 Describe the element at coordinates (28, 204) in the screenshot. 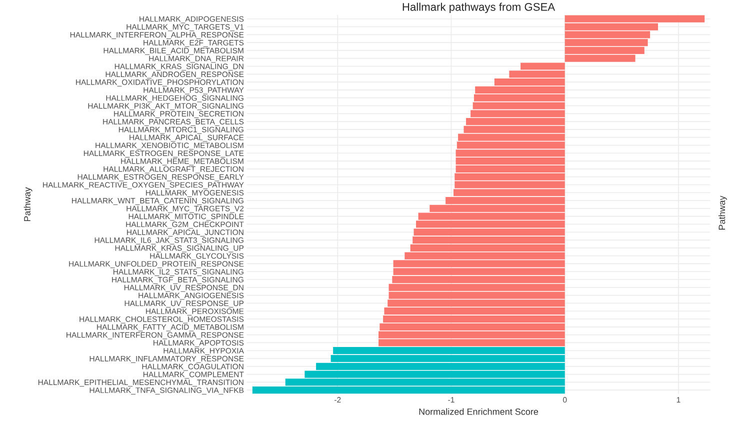

I see `y-axis-title: Pathway` at that location.